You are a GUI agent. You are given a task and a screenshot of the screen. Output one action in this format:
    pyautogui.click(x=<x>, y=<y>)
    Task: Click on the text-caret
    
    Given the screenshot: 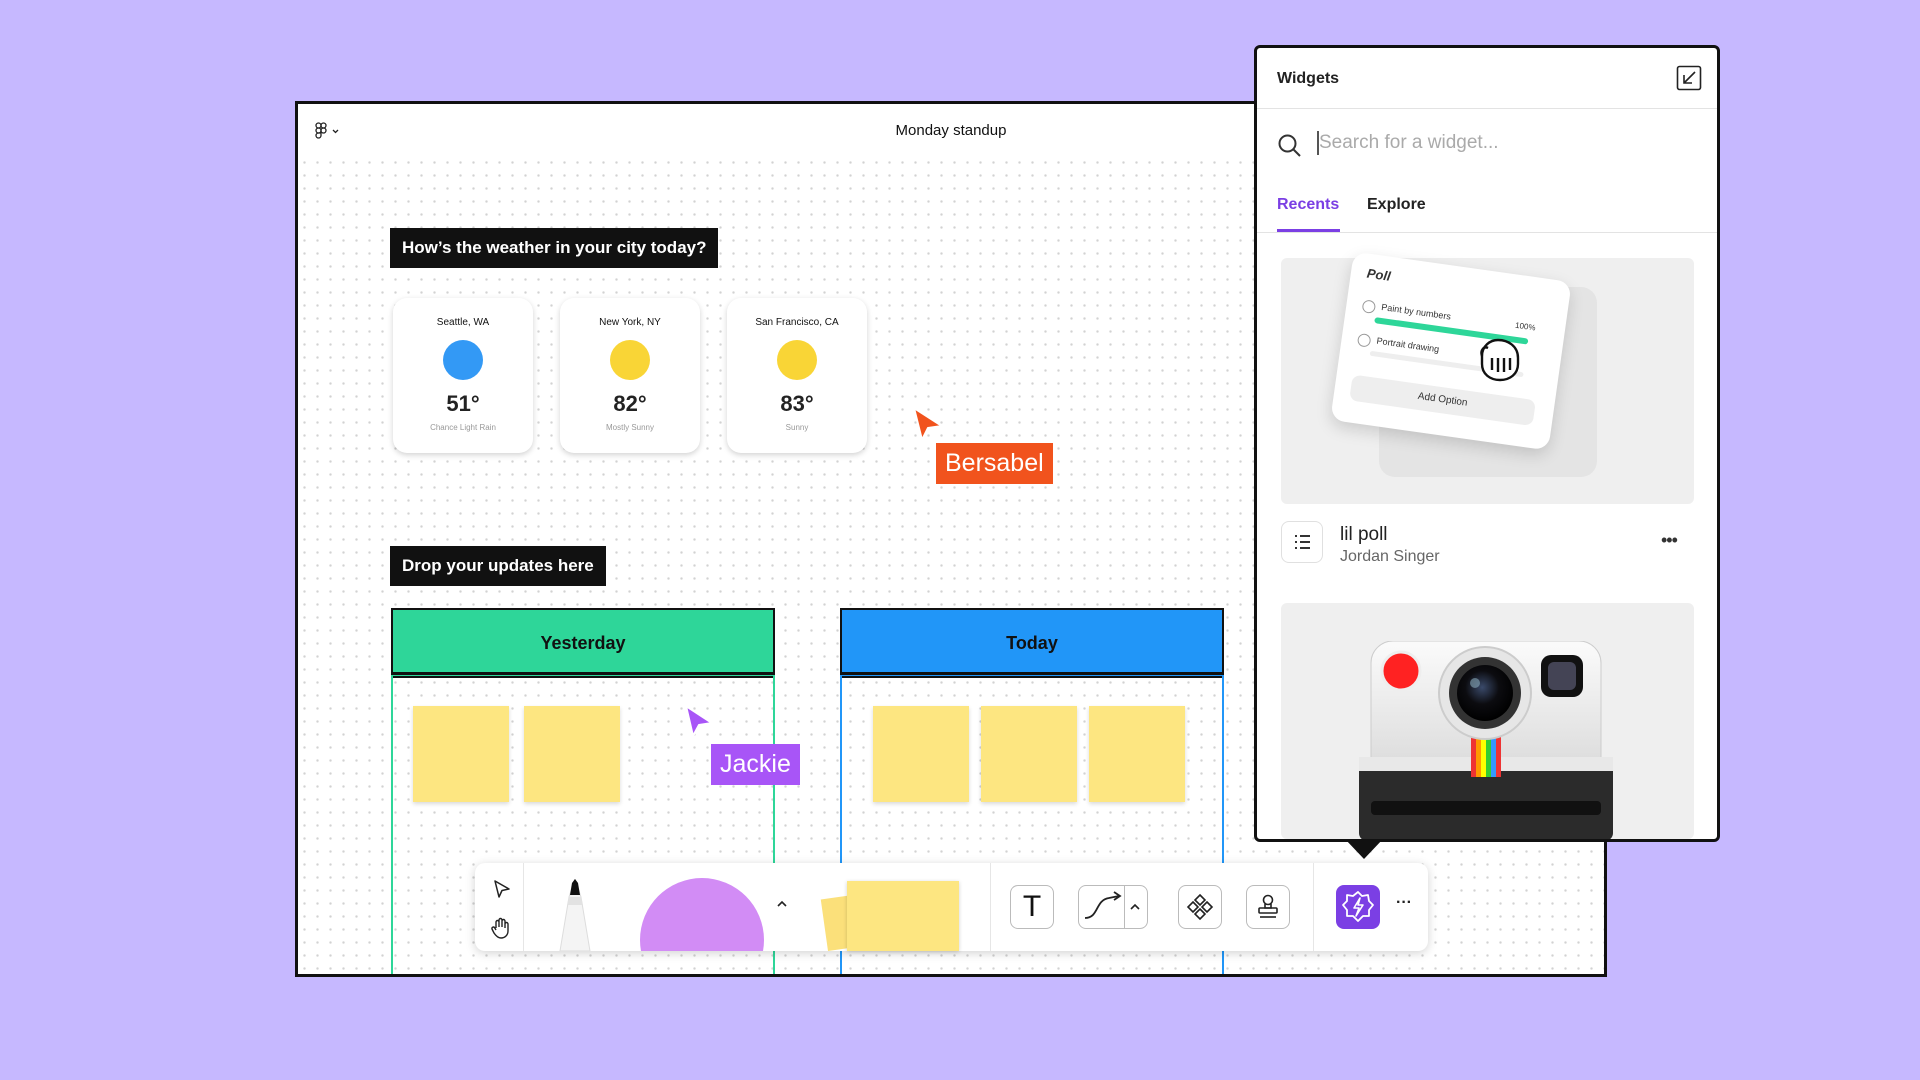 What is the action you would take?
    pyautogui.click(x=1318, y=143)
    